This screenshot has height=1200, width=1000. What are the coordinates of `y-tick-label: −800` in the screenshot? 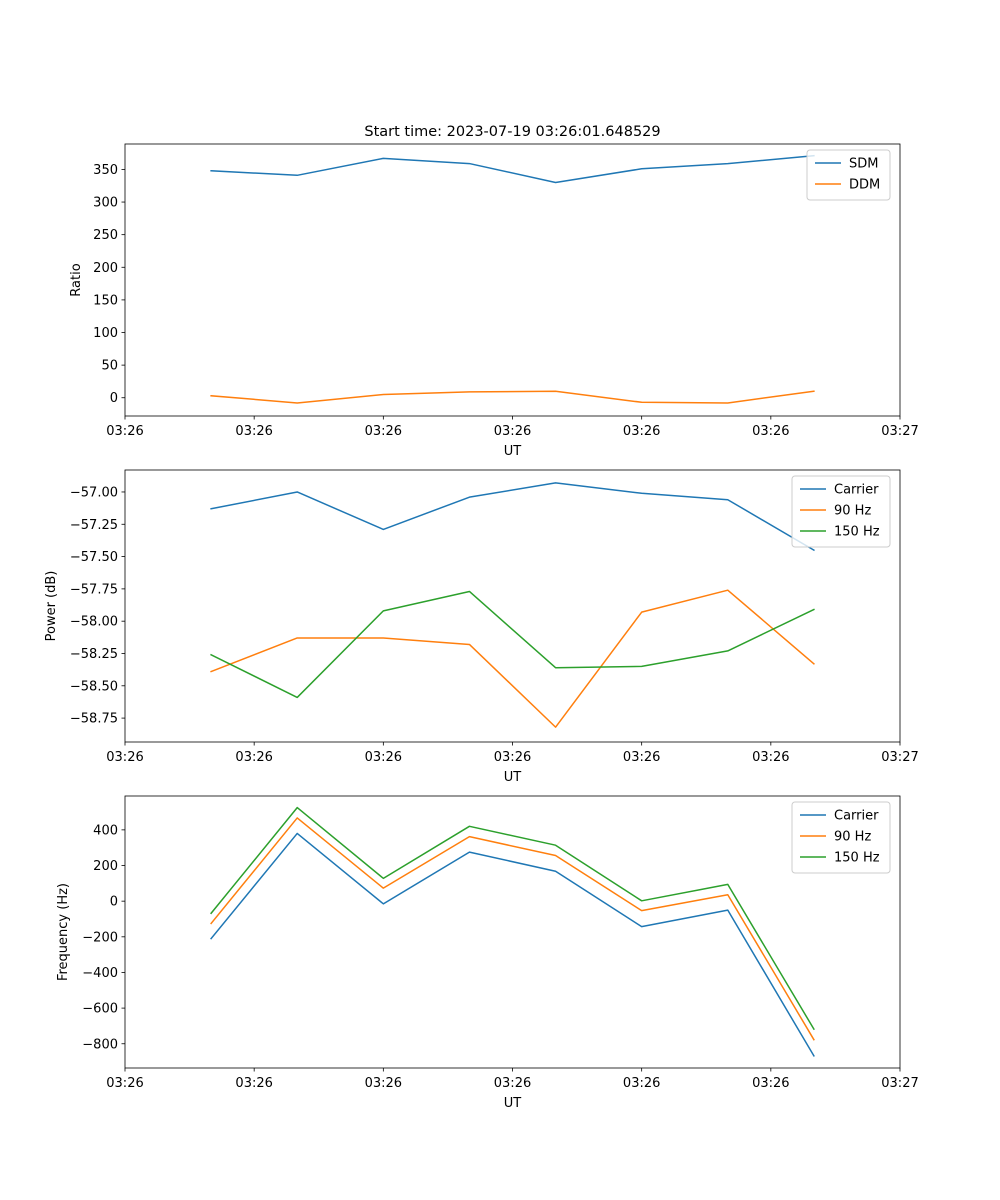 It's located at (100, 1044).